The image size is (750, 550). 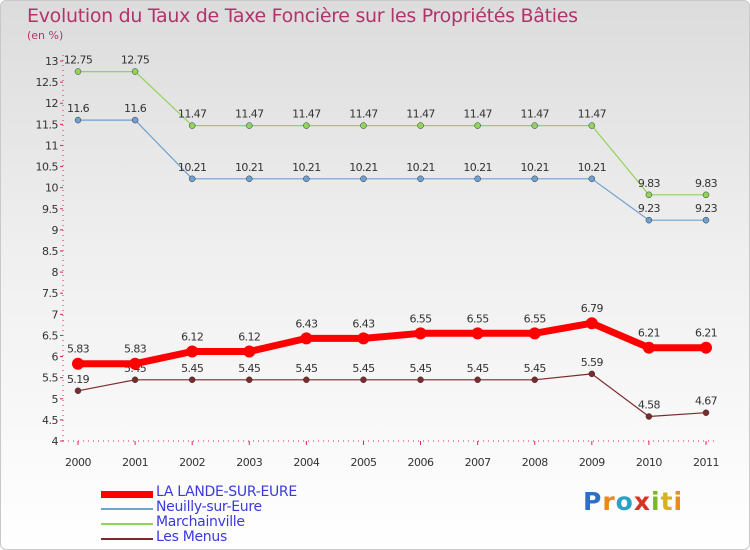 I want to click on legend-label: Les Menus, so click(x=191, y=537).